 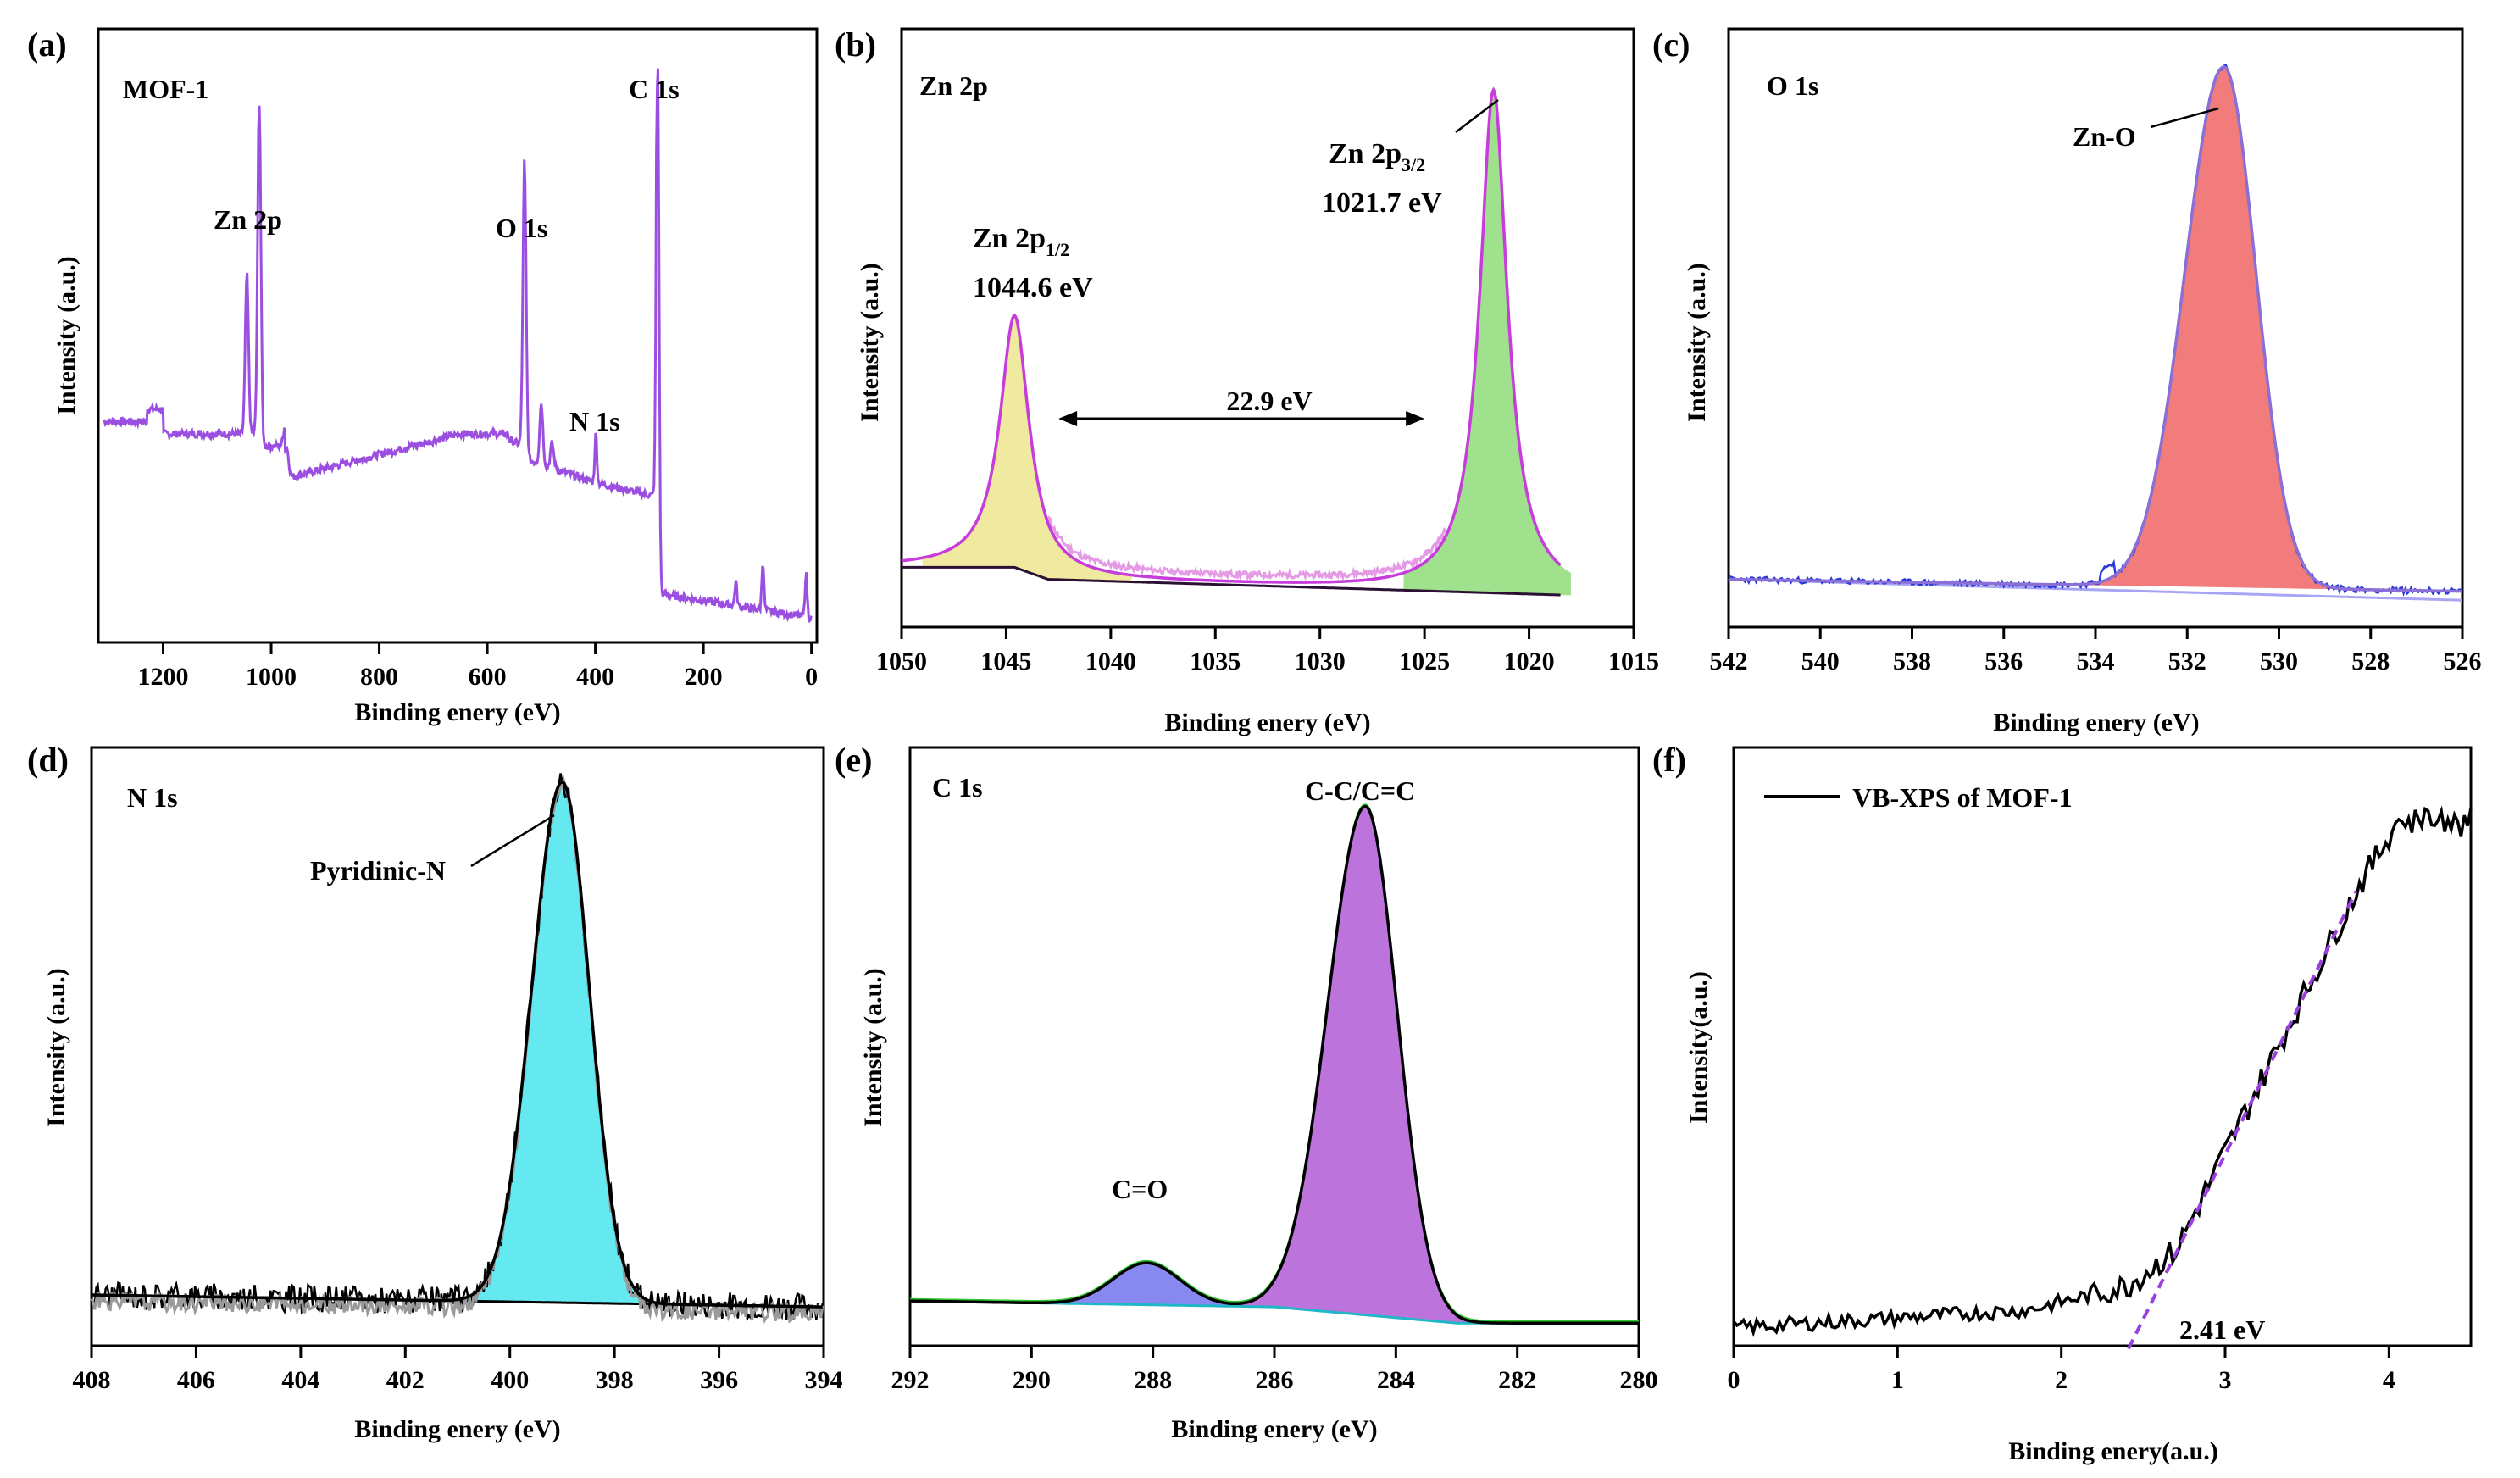 I want to click on x-tick-label: 1000, so click(x=271, y=677).